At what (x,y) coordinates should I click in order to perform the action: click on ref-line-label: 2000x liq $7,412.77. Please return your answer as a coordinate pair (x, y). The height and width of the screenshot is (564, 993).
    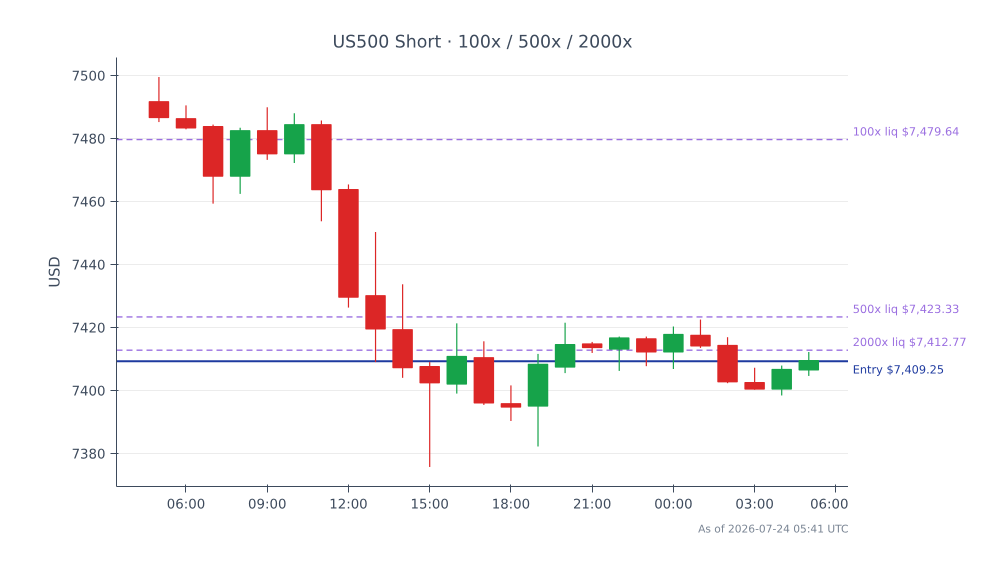
    Looking at the image, I should click on (909, 342).